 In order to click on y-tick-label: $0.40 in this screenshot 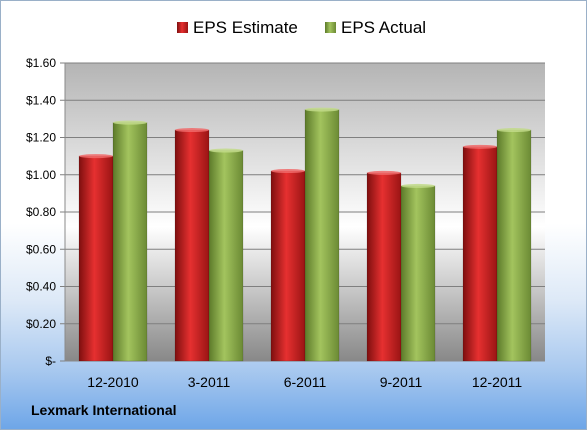, I will do `click(41, 287)`.